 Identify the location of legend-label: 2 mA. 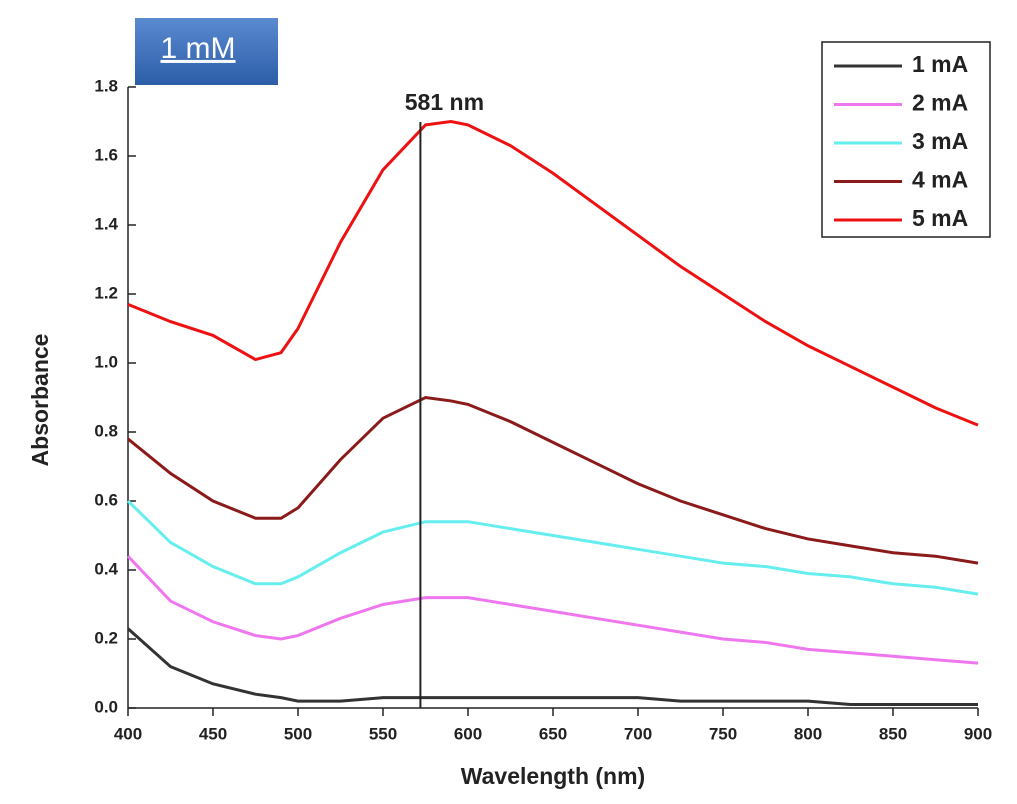
(940, 103).